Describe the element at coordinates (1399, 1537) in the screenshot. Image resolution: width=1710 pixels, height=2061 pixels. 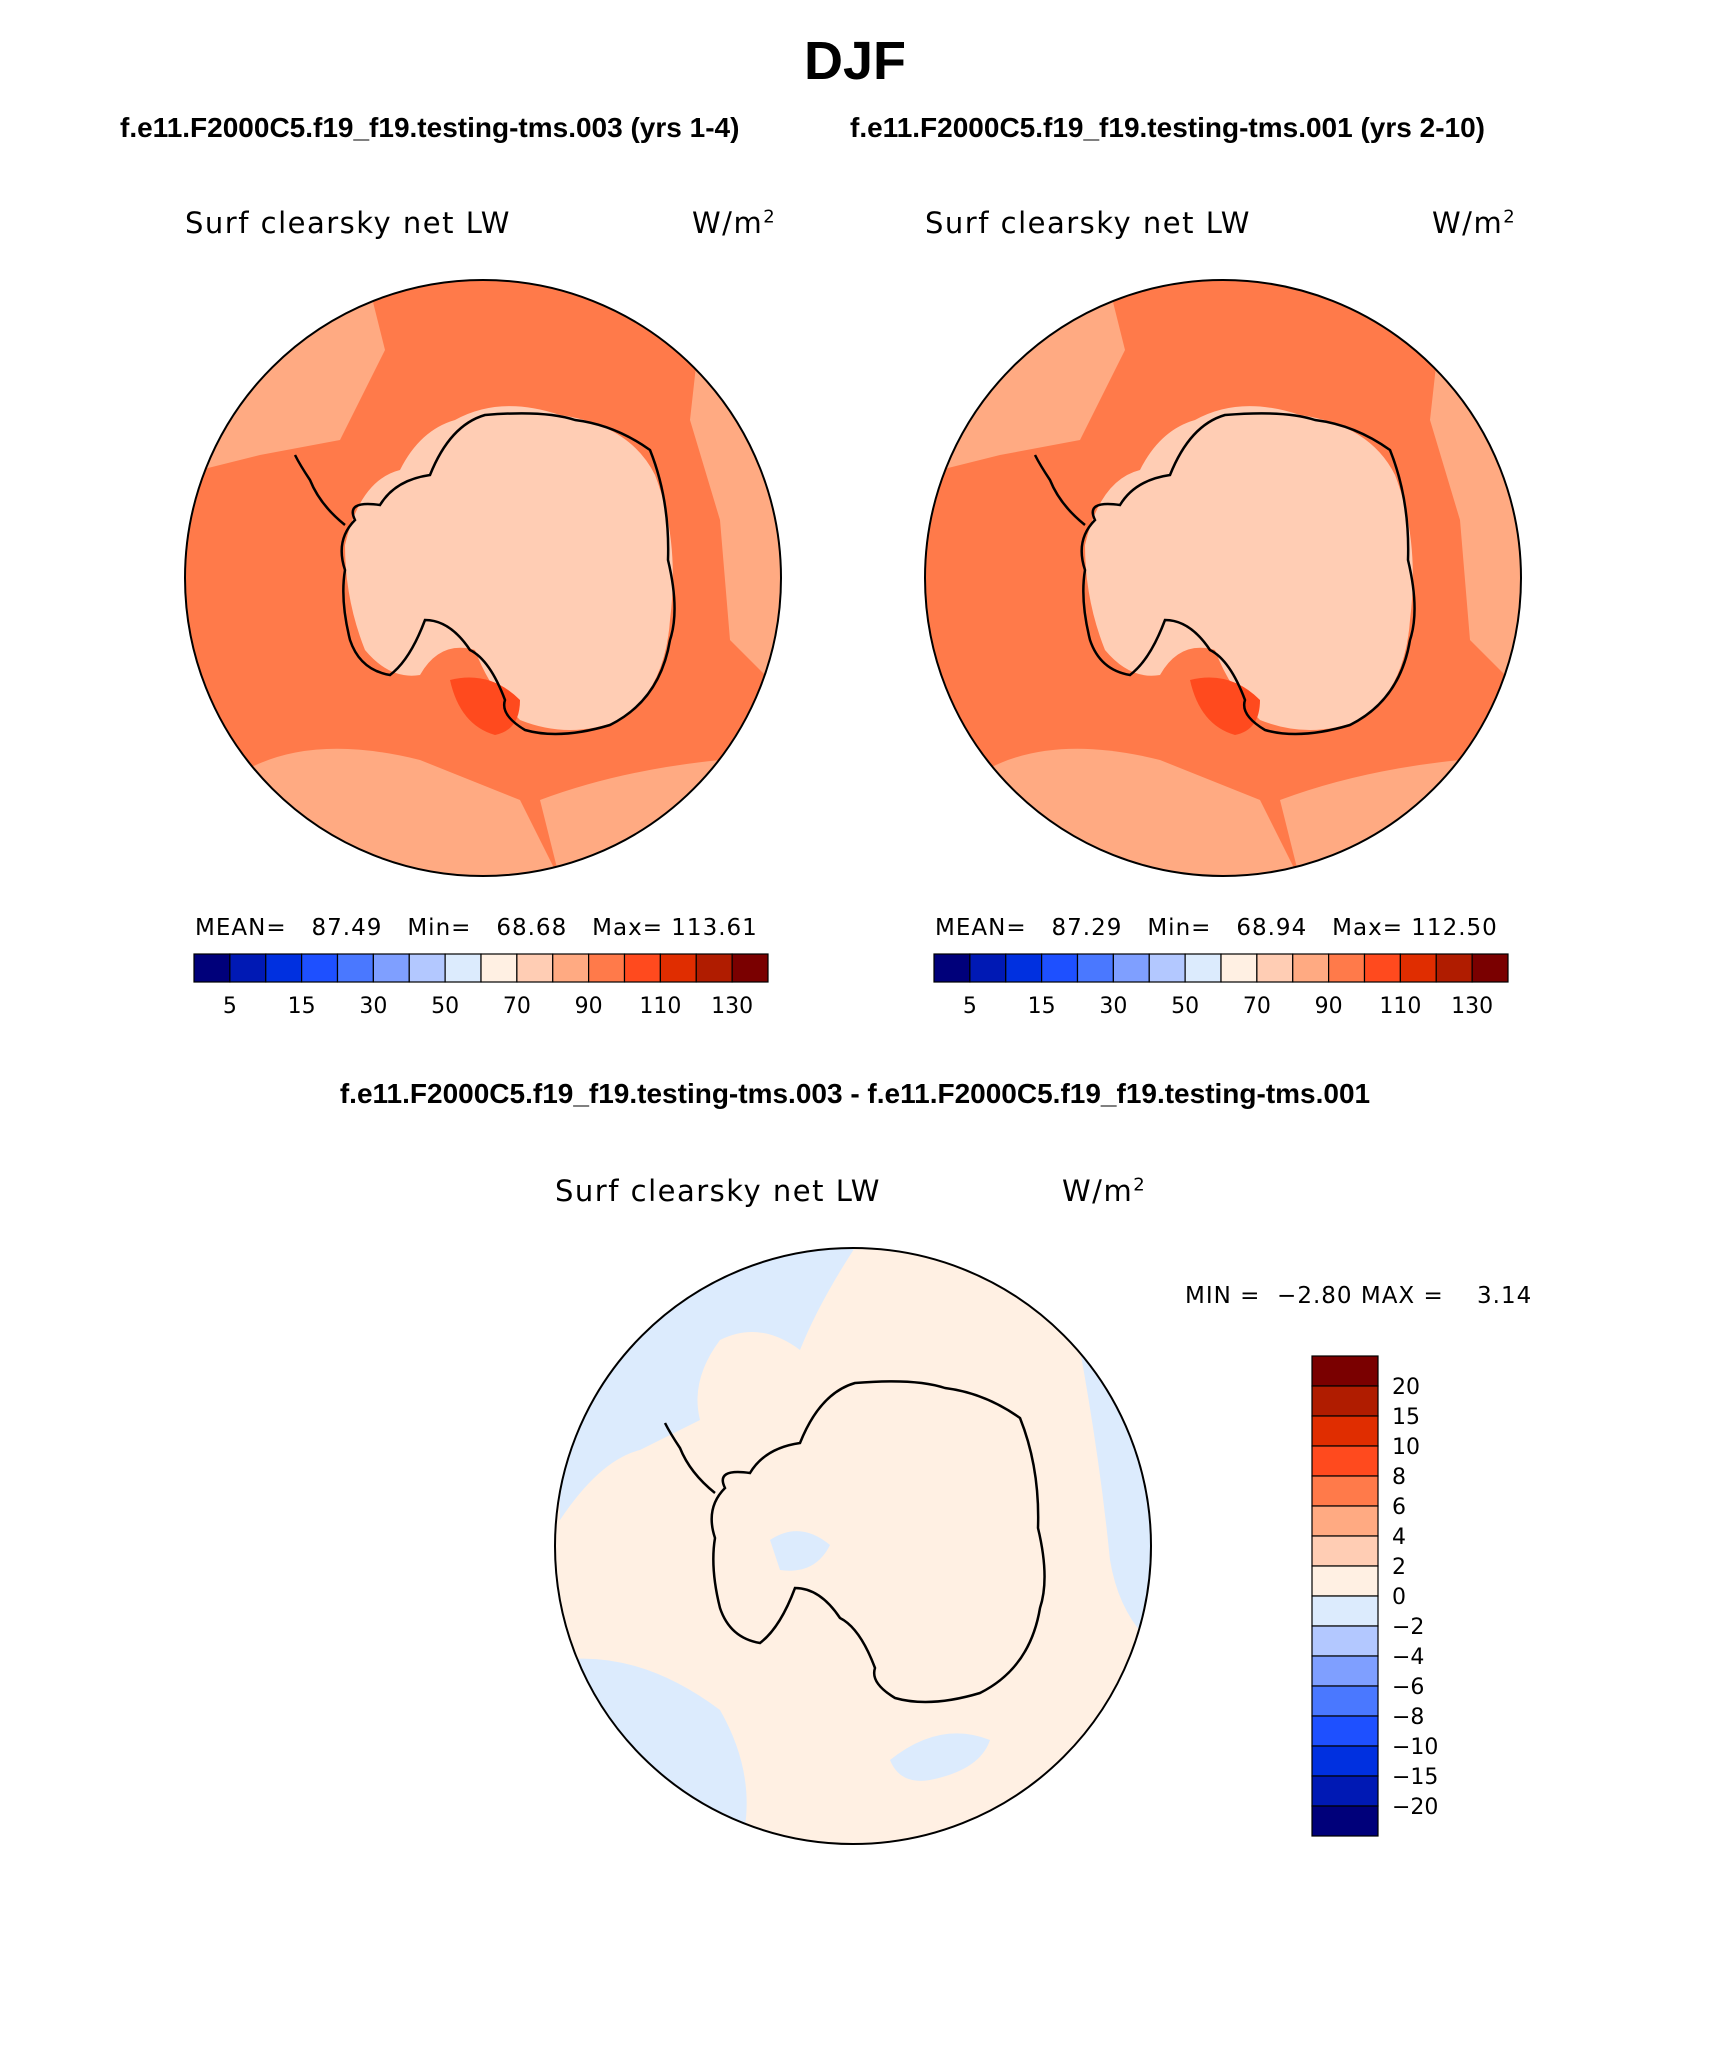
I see `colorbar-tick-label: 4` at that location.